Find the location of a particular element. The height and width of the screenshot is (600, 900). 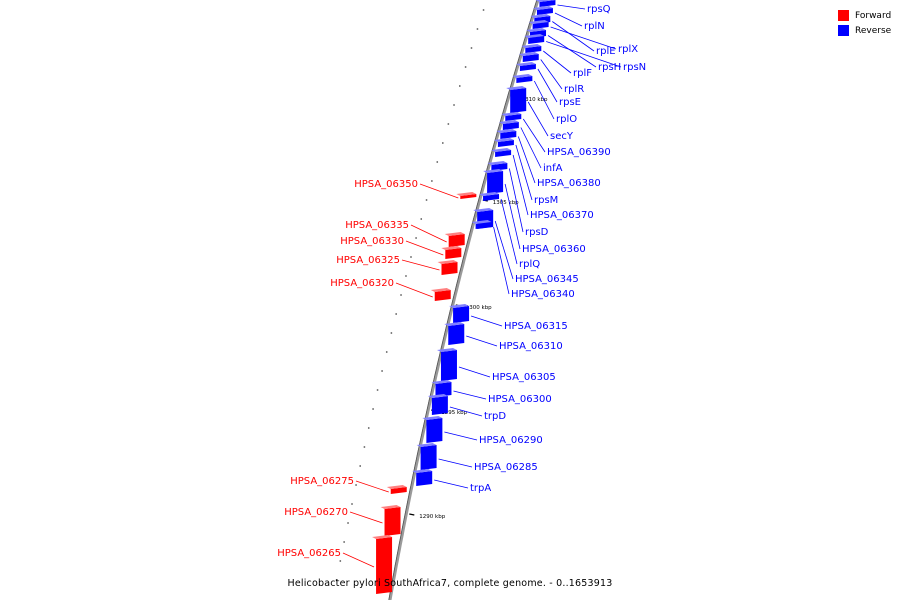

tick-mark is located at coordinates (412, 514).